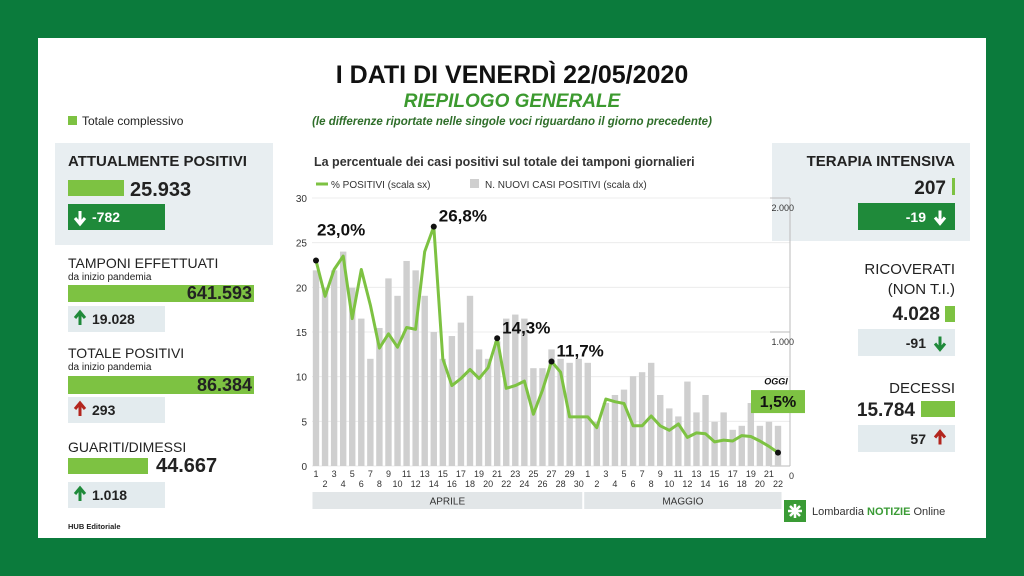  I want to click on x-tick-label: 27, so click(552, 474).